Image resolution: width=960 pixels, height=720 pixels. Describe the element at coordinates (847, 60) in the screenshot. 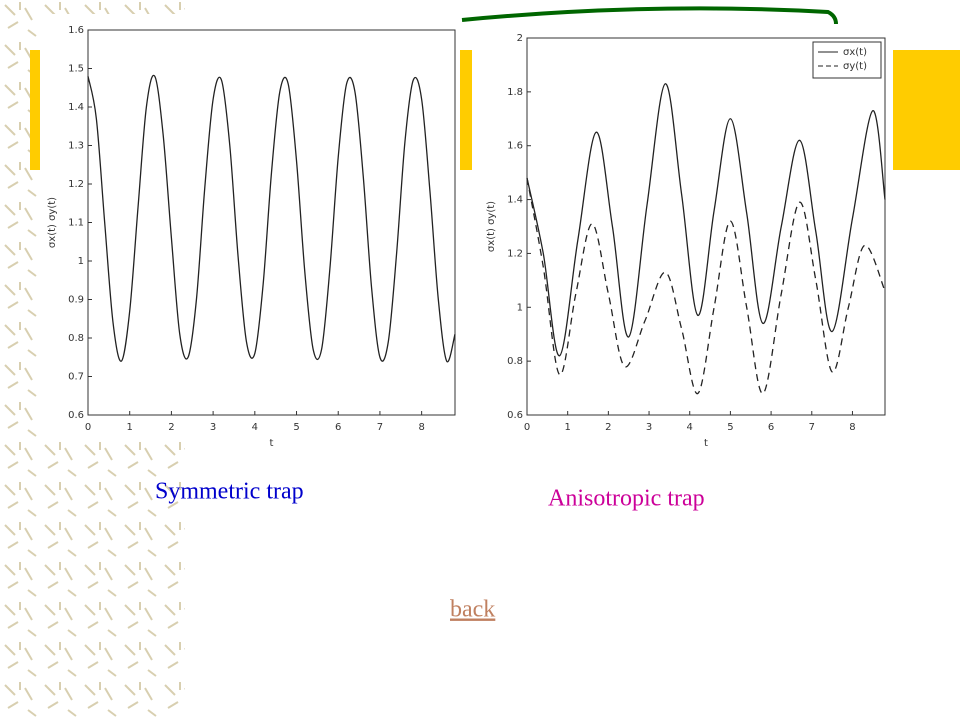

I see `legend-box` at that location.